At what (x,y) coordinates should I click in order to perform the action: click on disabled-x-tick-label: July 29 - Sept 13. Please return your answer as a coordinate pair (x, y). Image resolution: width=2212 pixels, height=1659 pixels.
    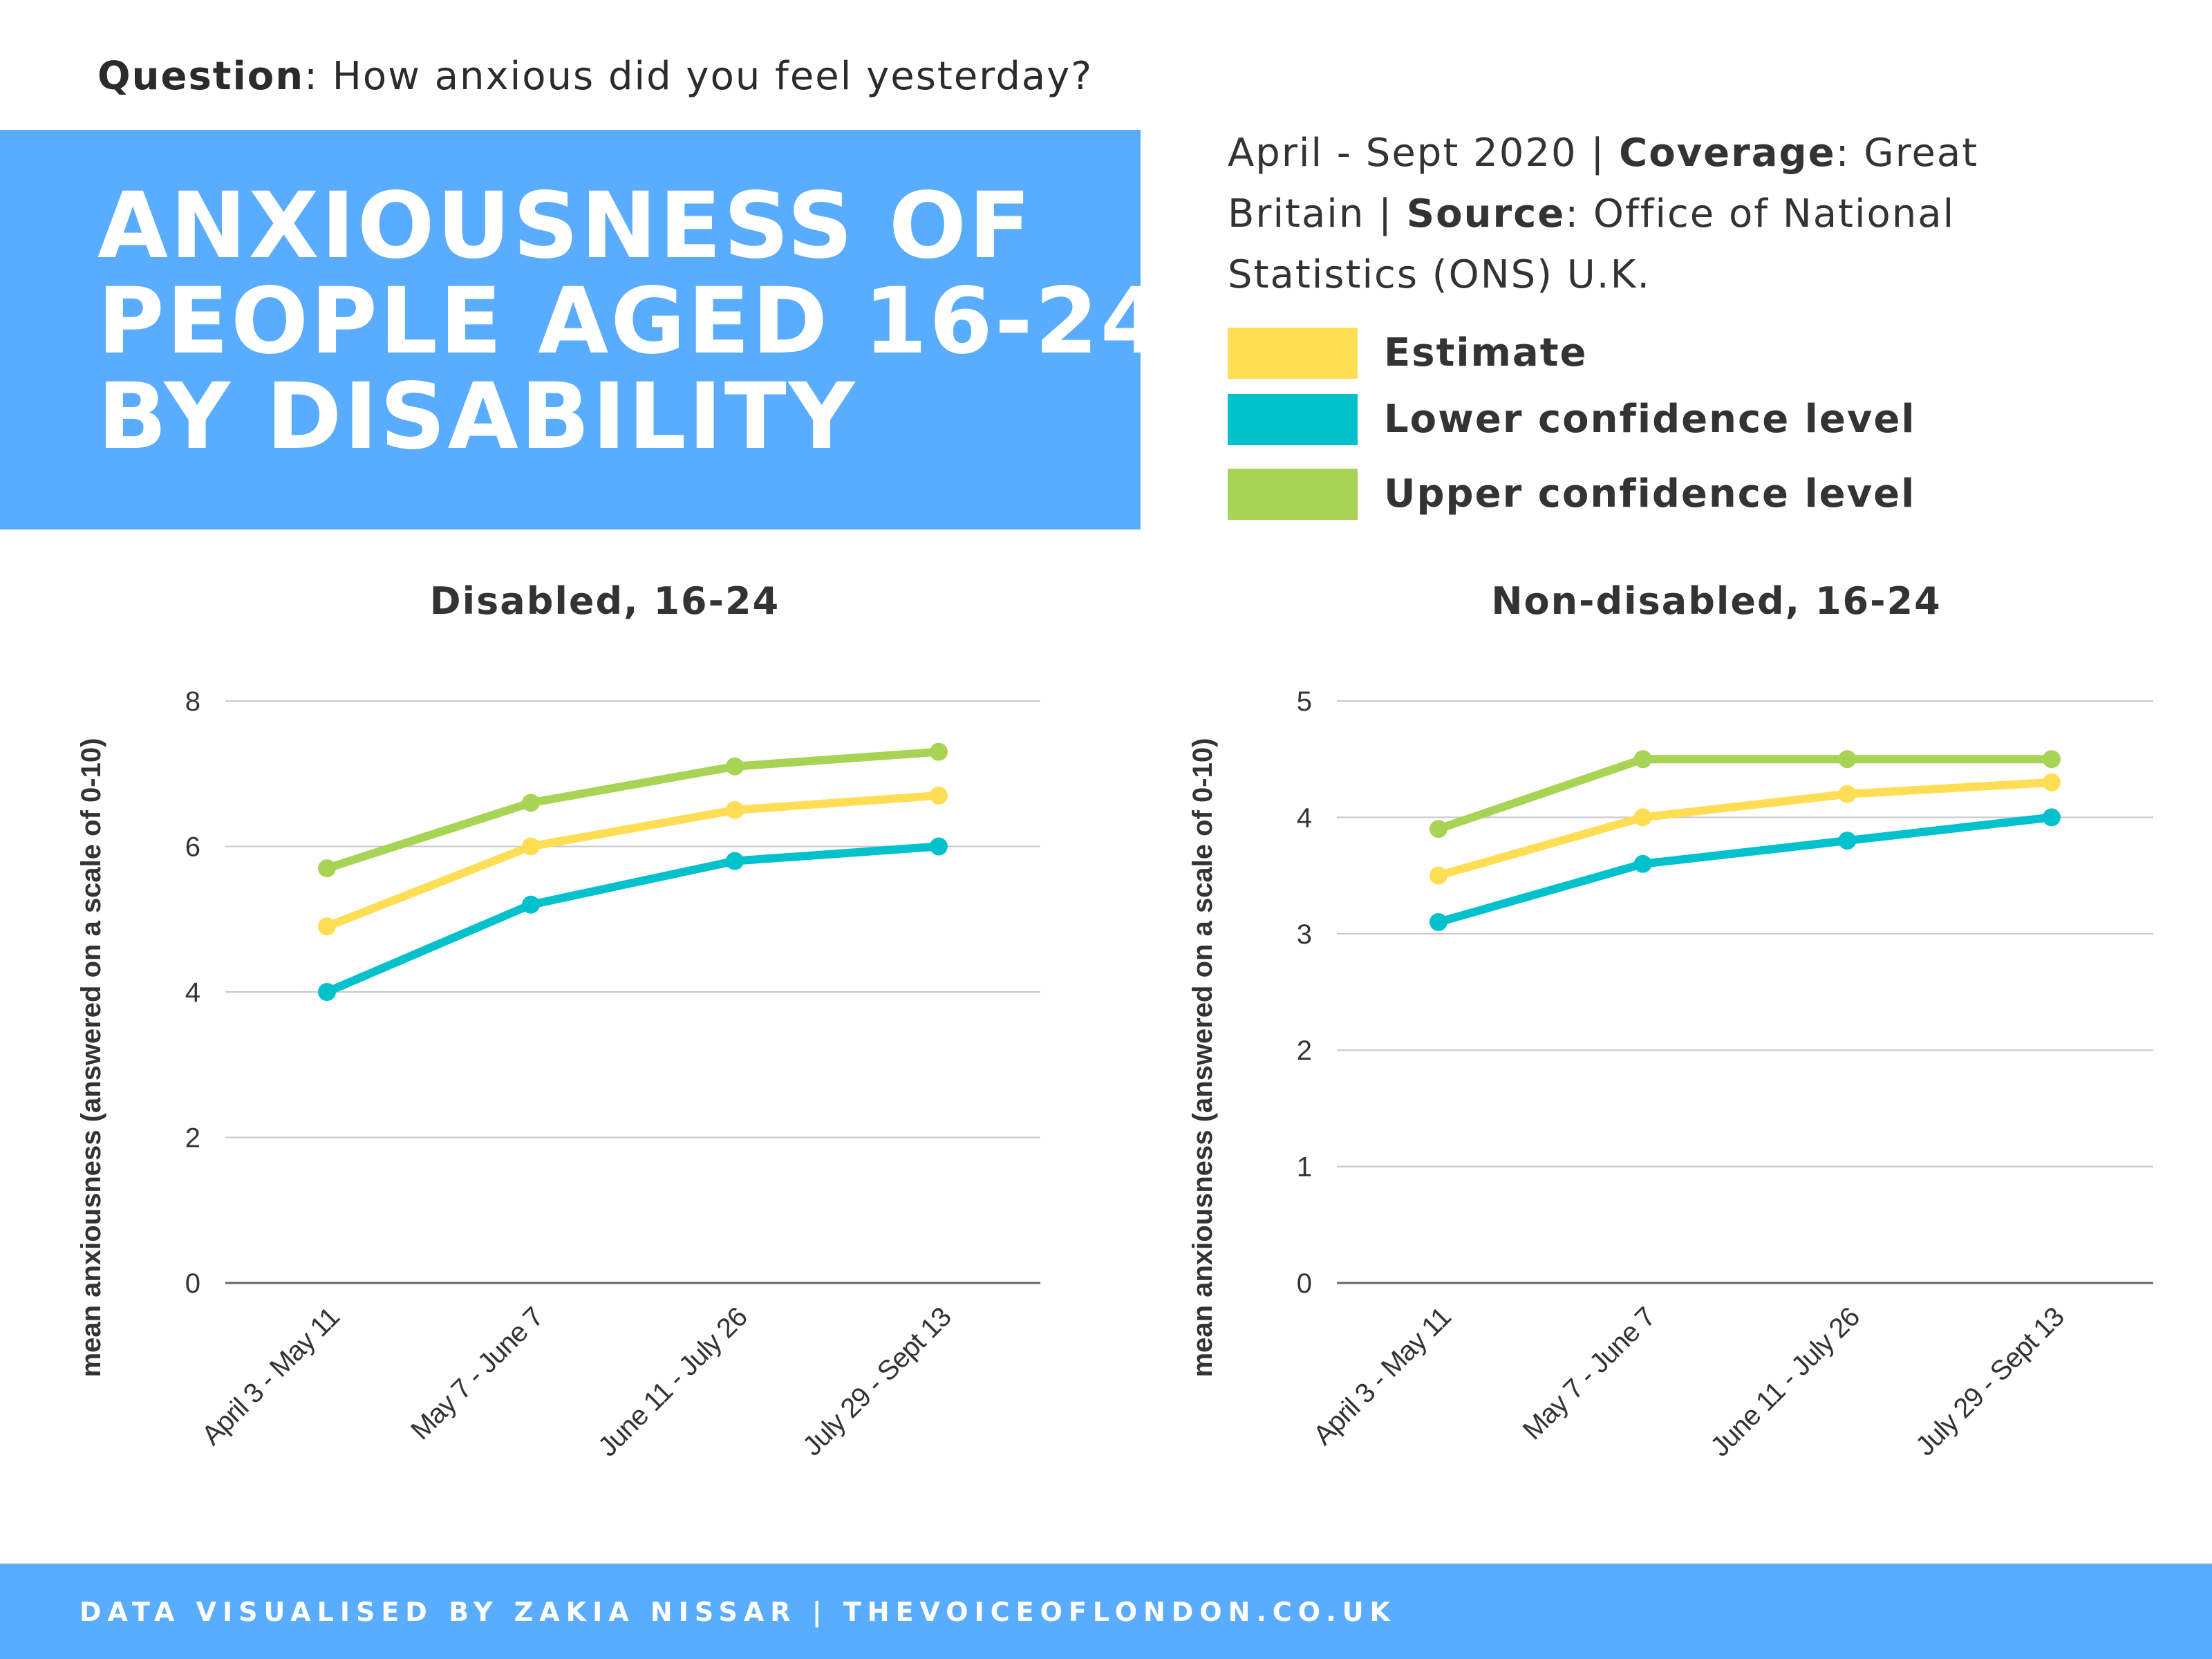
    Looking at the image, I should click on (877, 1381).